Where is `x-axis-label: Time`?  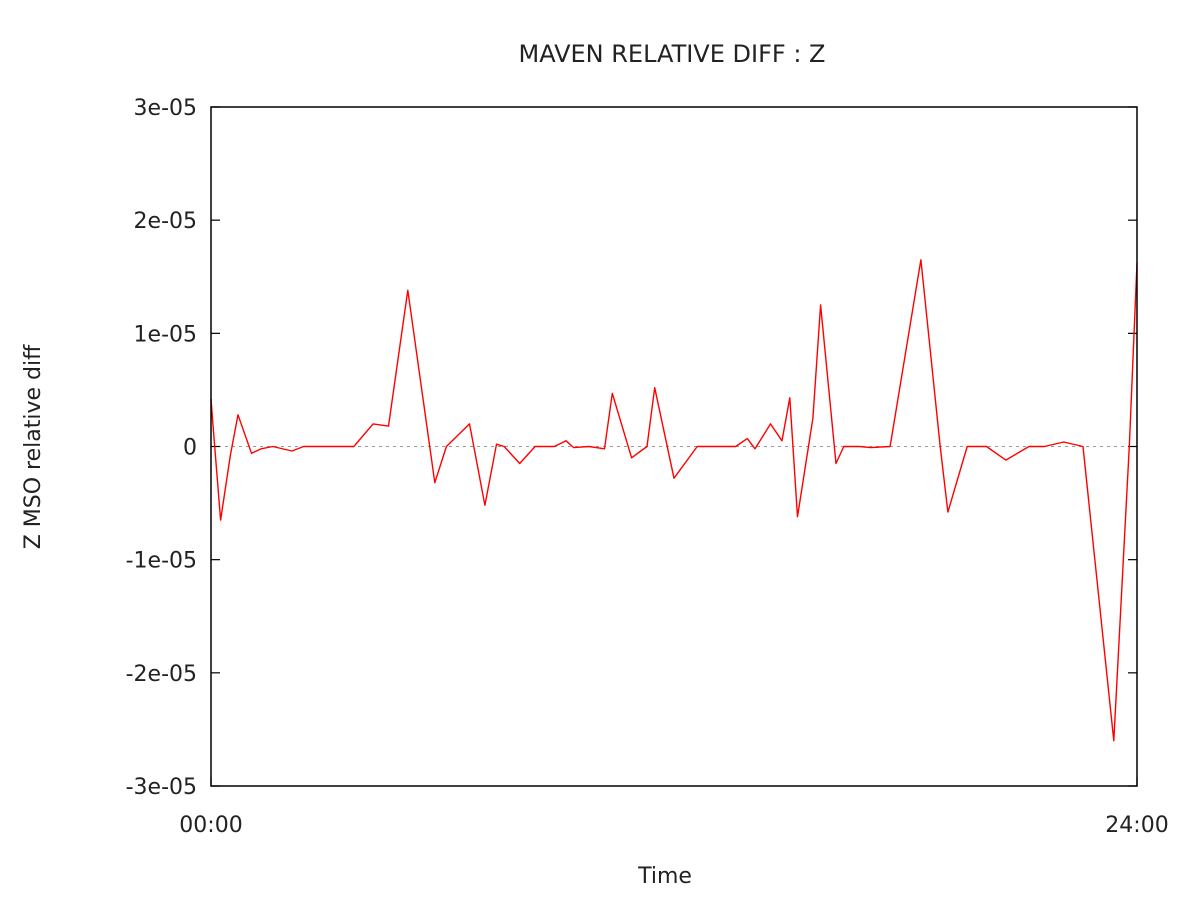 x-axis-label: Time is located at coordinates (664, 876).